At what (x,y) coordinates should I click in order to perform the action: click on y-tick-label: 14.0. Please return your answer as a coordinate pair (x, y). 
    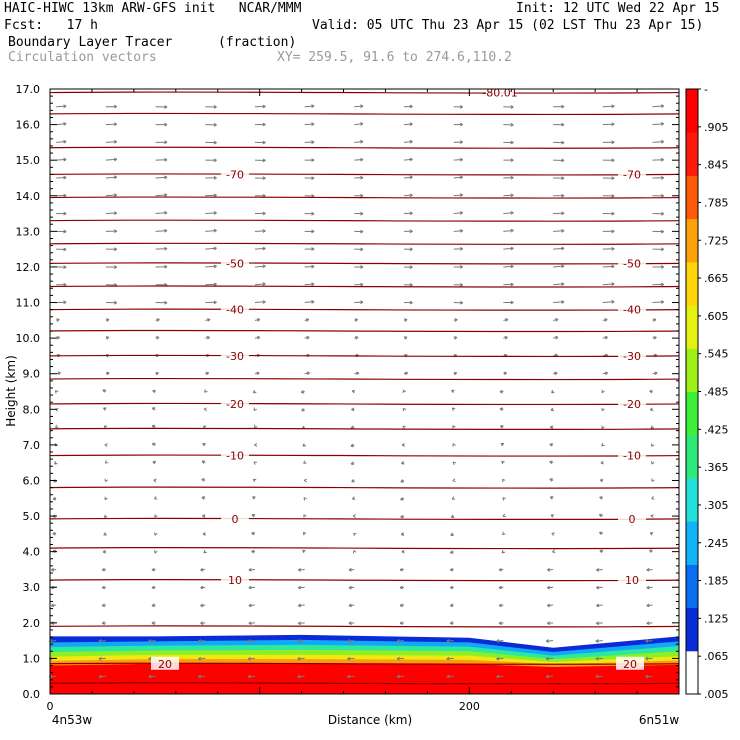
    Looking at the image, I should click on (28, 196).